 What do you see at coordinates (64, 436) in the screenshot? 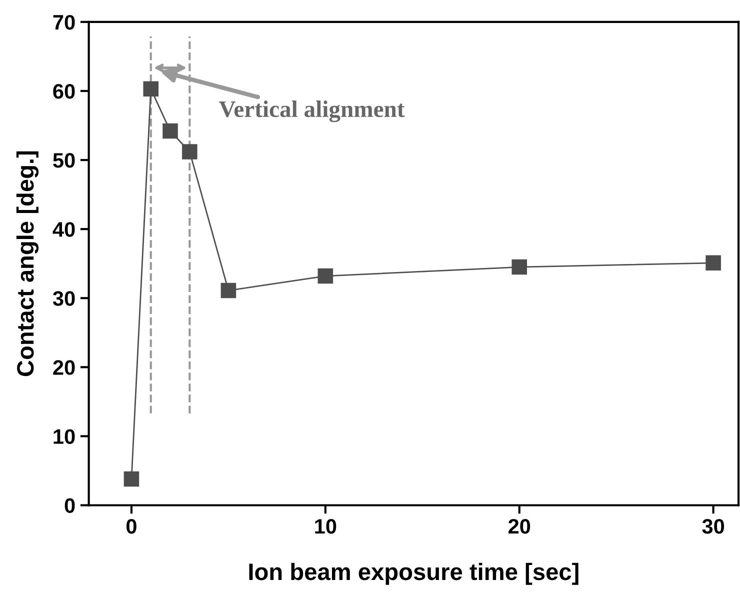
I see `y-tick-label: 10` at bounding box center [64, 436].